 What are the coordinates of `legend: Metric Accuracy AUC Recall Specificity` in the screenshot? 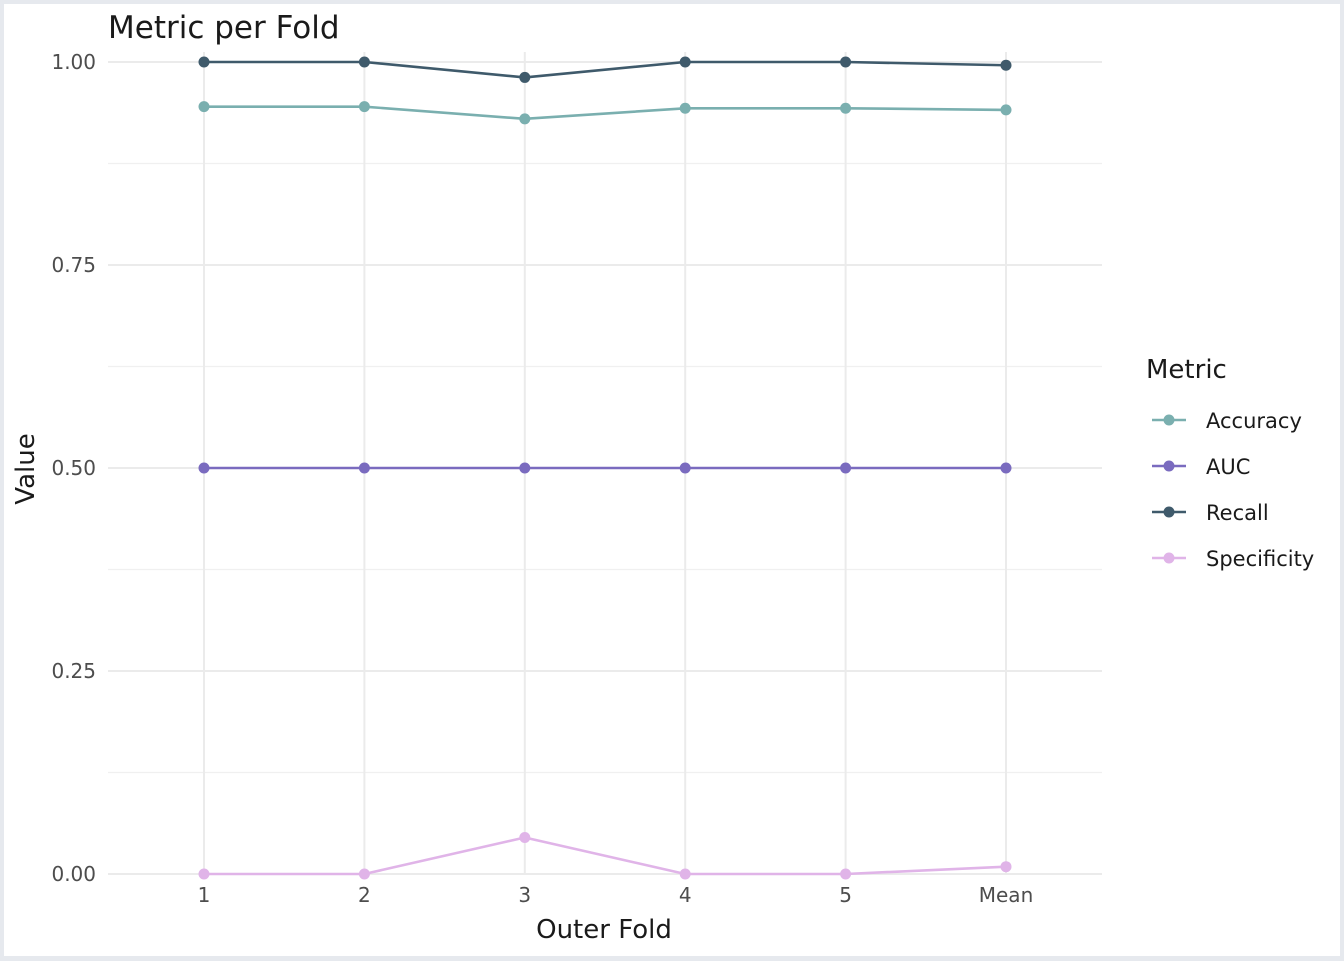 It's located at (1230, 463).